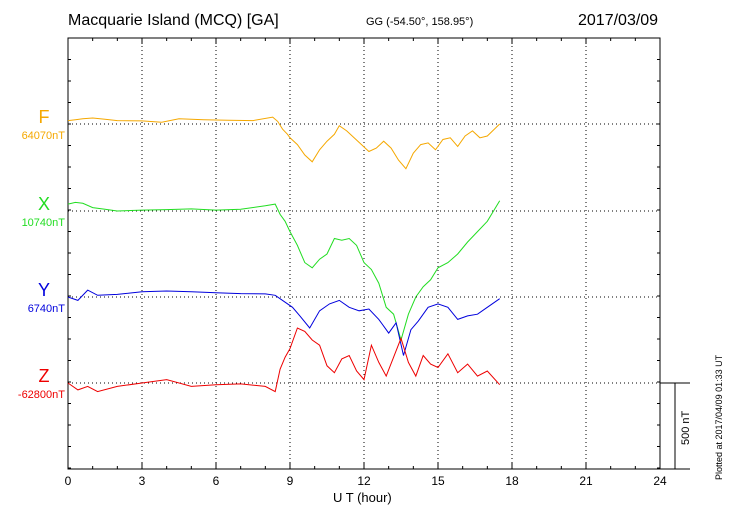  Describe the element at coordinates (438, 481) in the screenshot. I see `x-tick-label: 15` at that location.